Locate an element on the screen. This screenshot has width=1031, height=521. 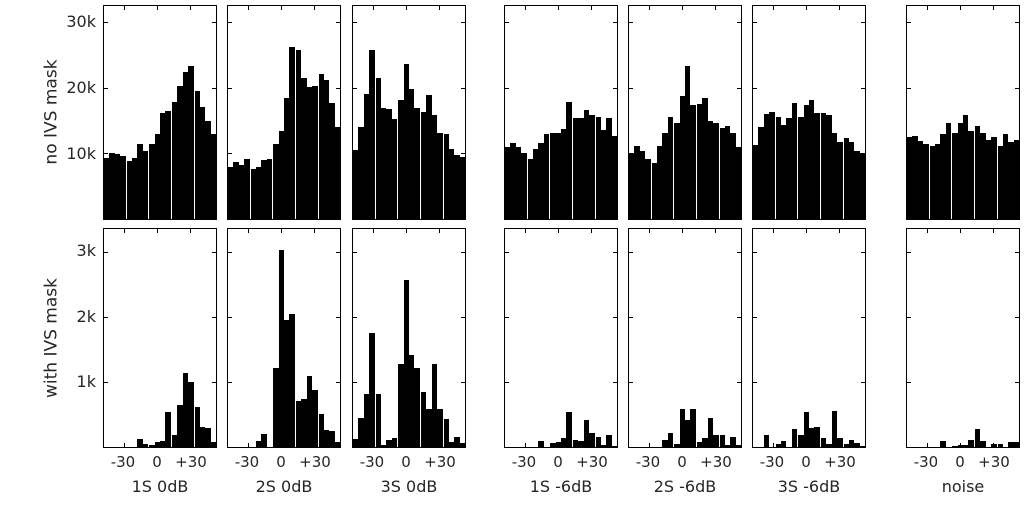
y-axis-tick-label: 2k is located at coordinates (86, 316).